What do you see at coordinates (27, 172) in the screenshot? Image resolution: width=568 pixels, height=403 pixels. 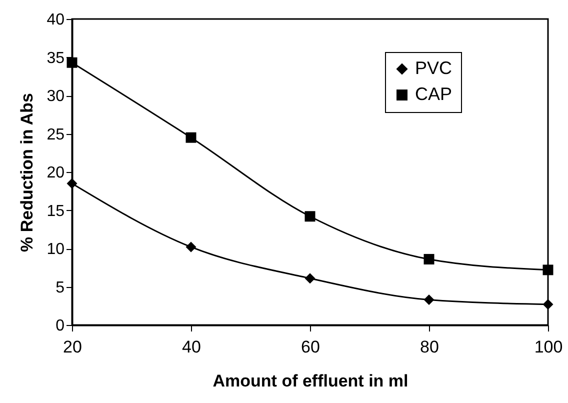 I see `y-axis-title: % Reduction in Abs` at bounding box center [27, 172].